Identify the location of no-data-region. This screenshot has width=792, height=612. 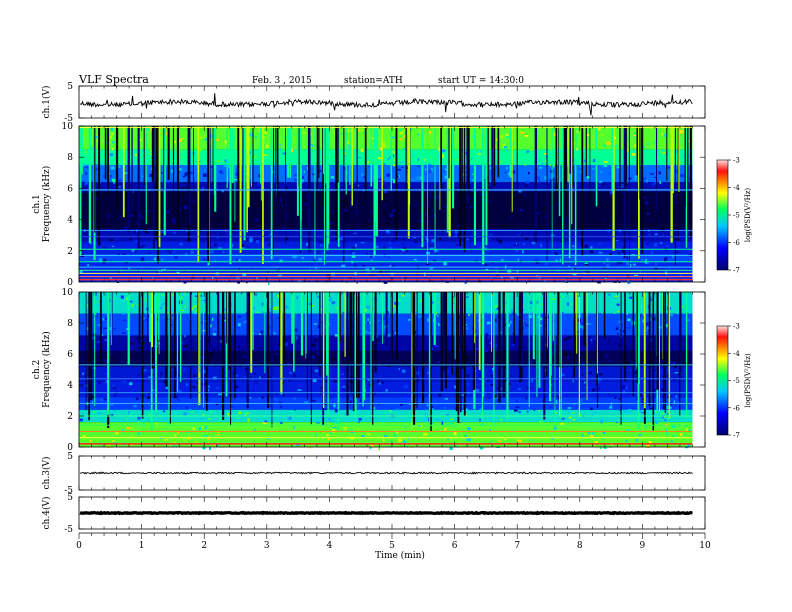
(698, 204).